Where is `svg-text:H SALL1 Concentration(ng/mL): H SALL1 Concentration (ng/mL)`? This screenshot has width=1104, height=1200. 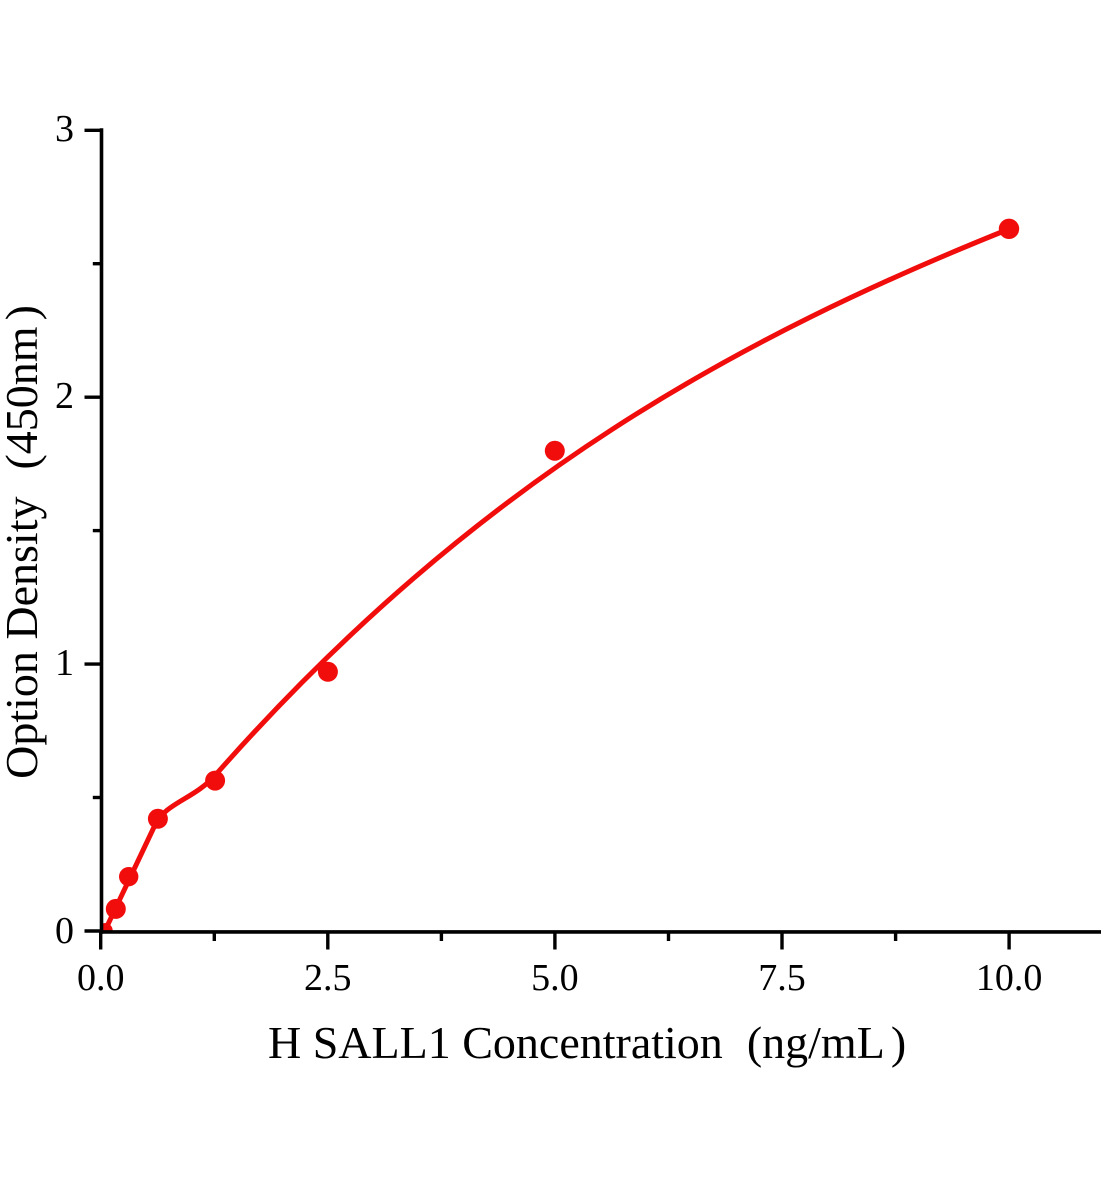 svg-text:H SALL1 Concentration(ng/mL): H SALL1 Concentration (ng/mL) is located at coordinates (587, 1042).